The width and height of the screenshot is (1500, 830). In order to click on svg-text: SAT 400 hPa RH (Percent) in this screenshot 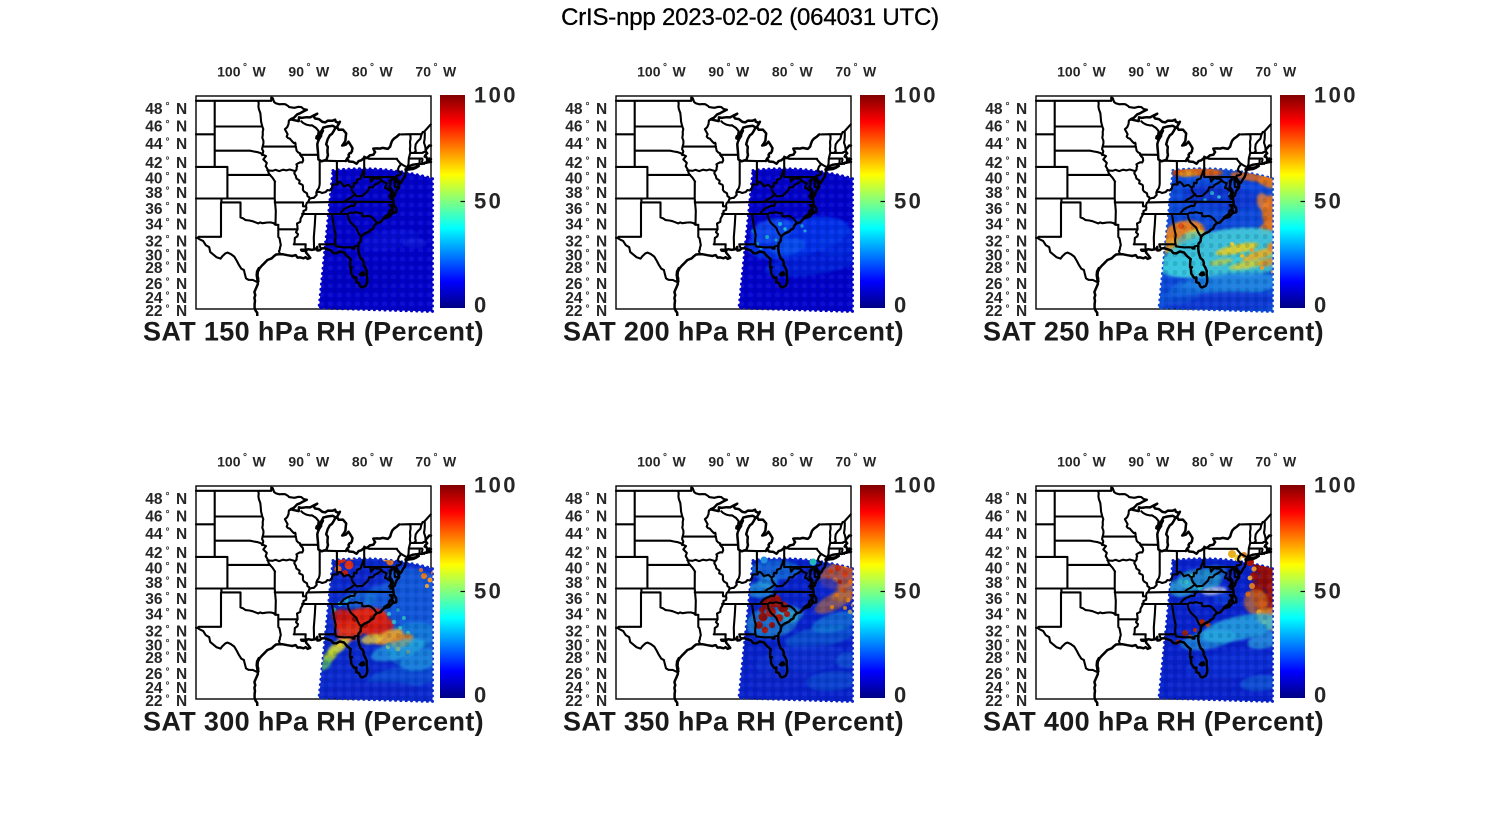, I will do `click(1153, 722)`.